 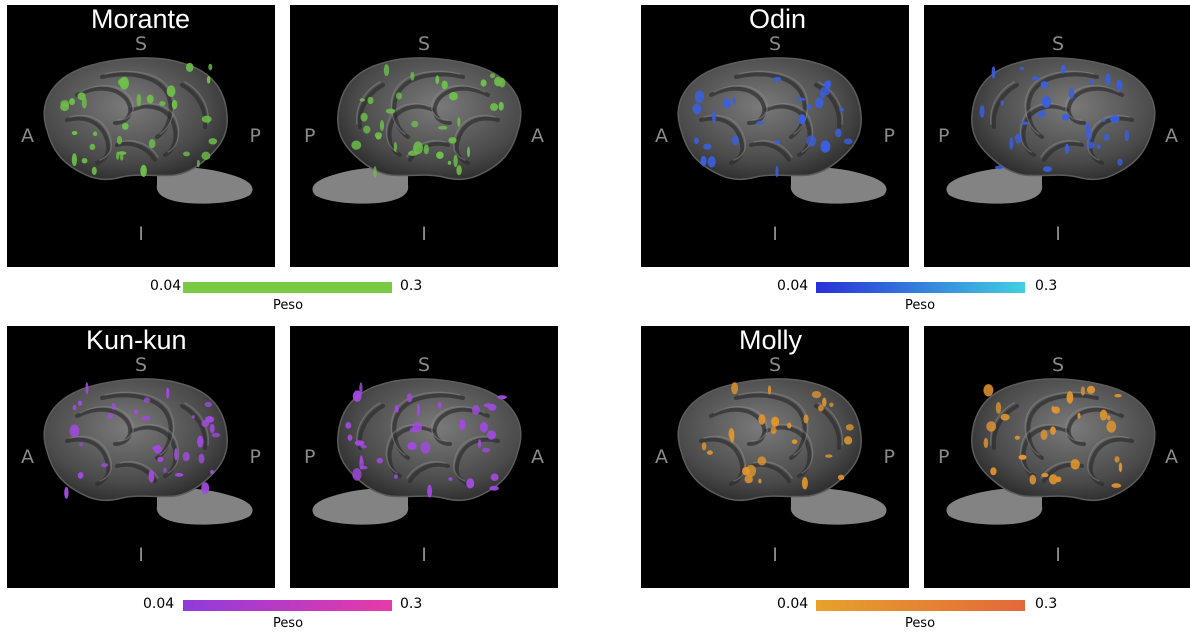 I want to click on subject-name: Odin, so click(x=778, y=19).